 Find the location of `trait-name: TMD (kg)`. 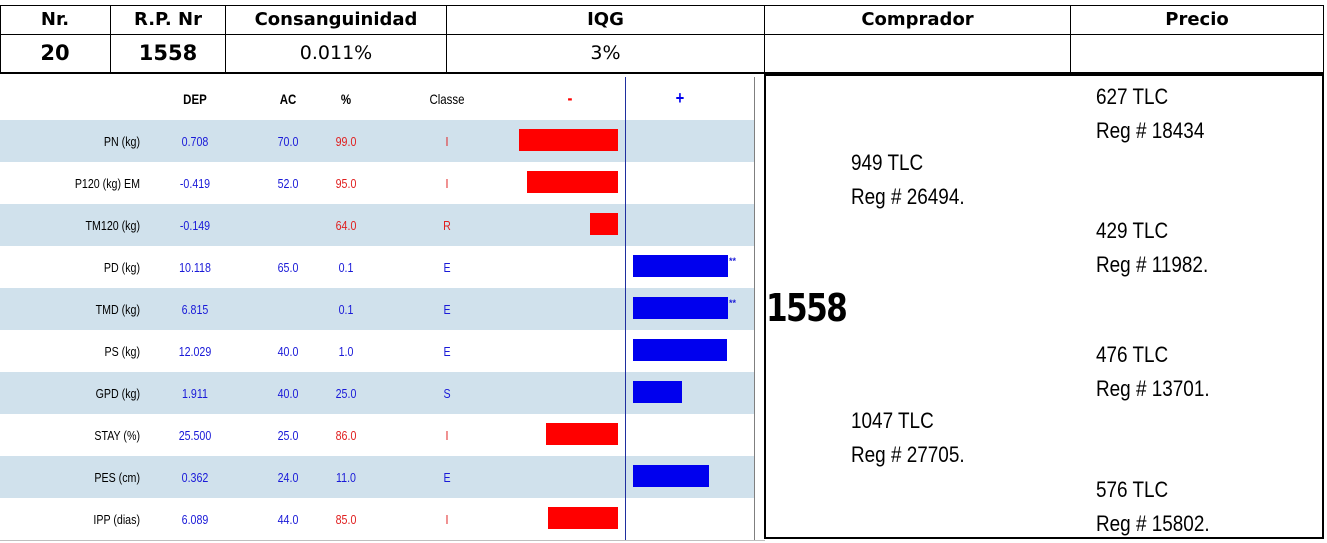

trait-name: TMD (kg) is located at coordinates (117, 309).